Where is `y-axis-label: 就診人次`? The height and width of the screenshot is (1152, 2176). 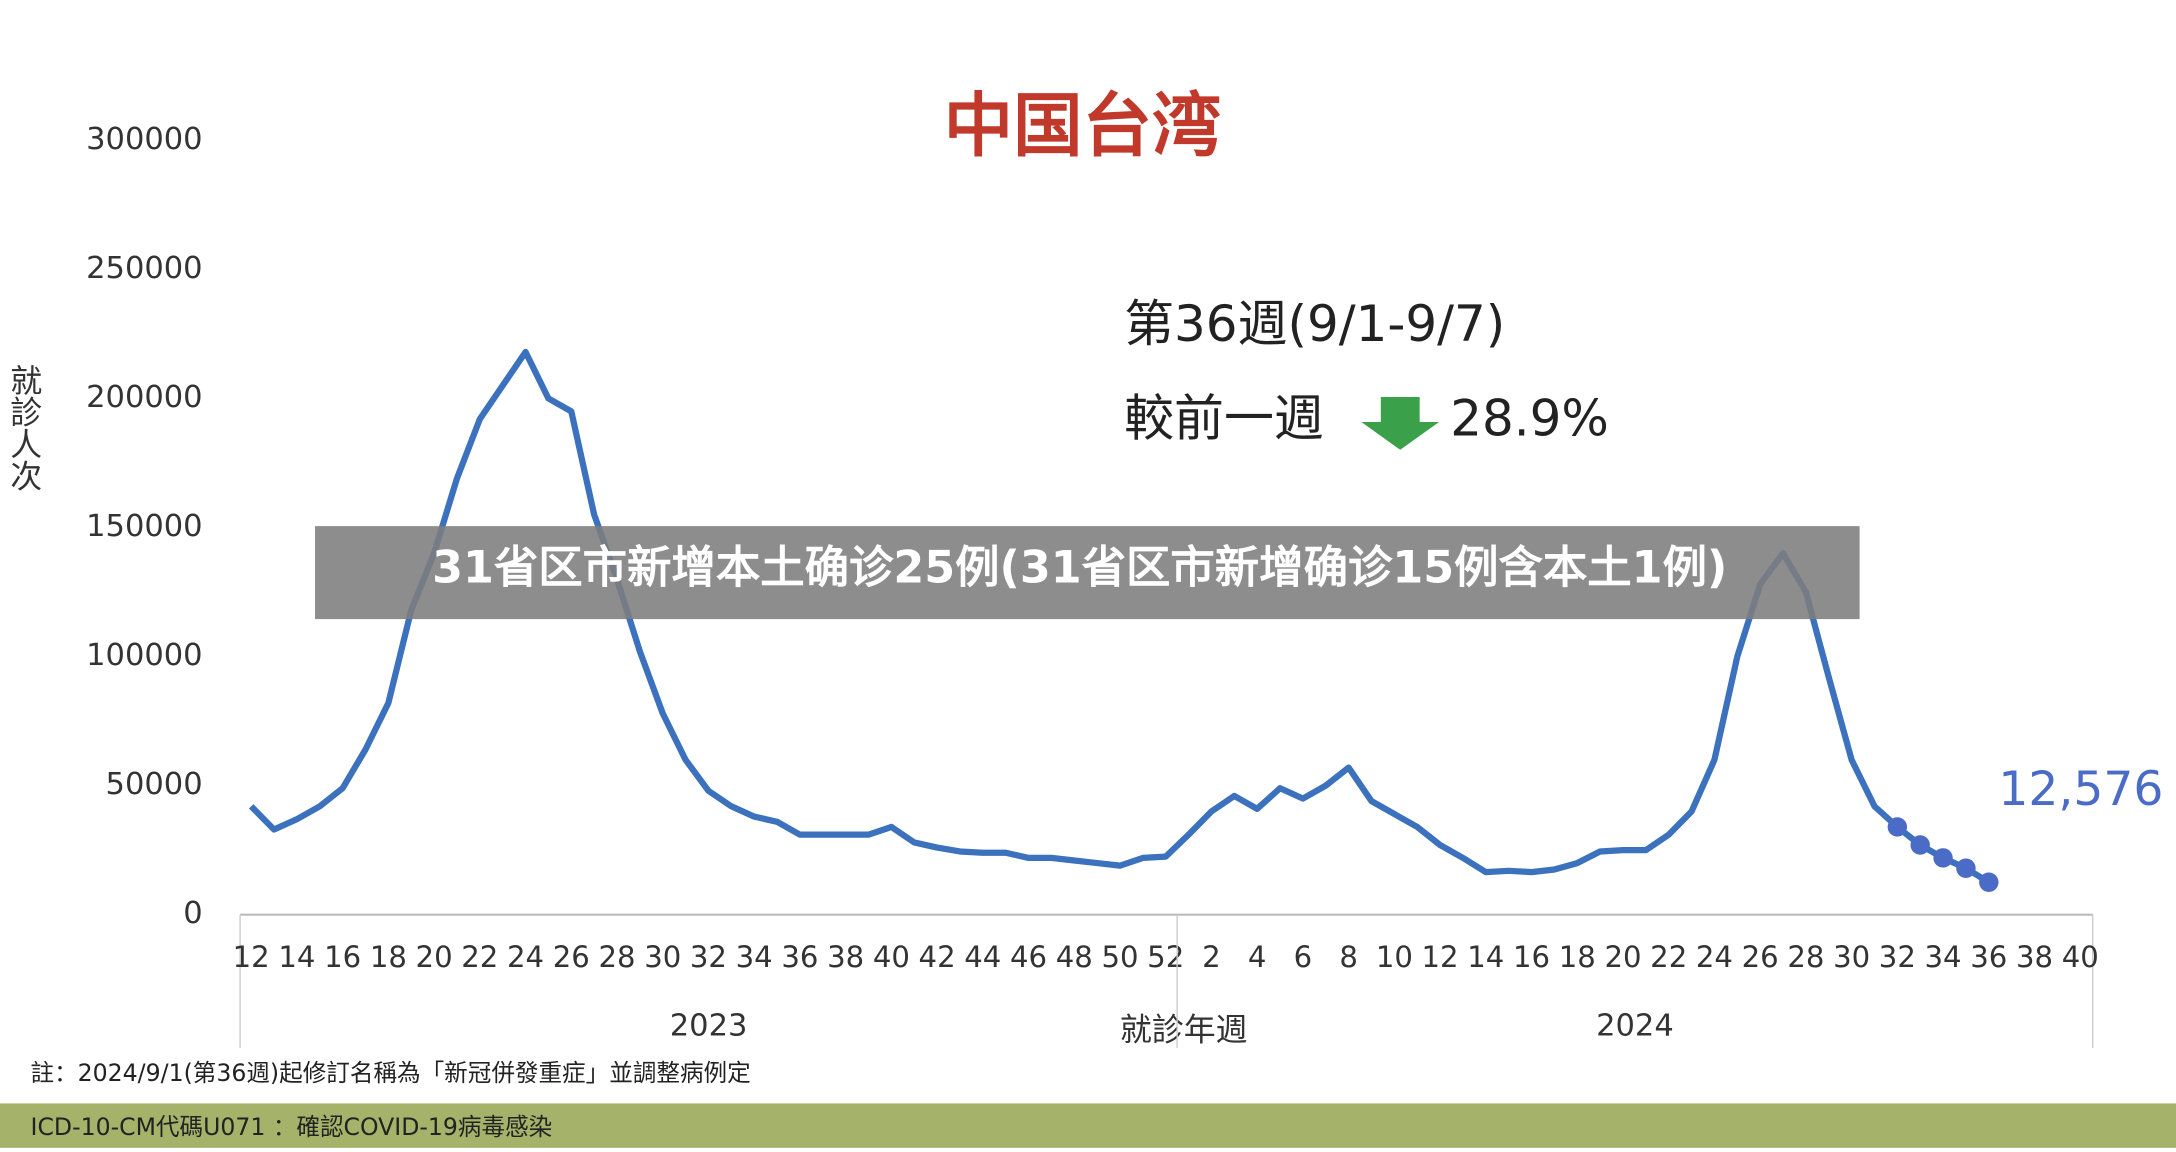
y-axis-label: 就診人次 is located at coordinates (24, 428).